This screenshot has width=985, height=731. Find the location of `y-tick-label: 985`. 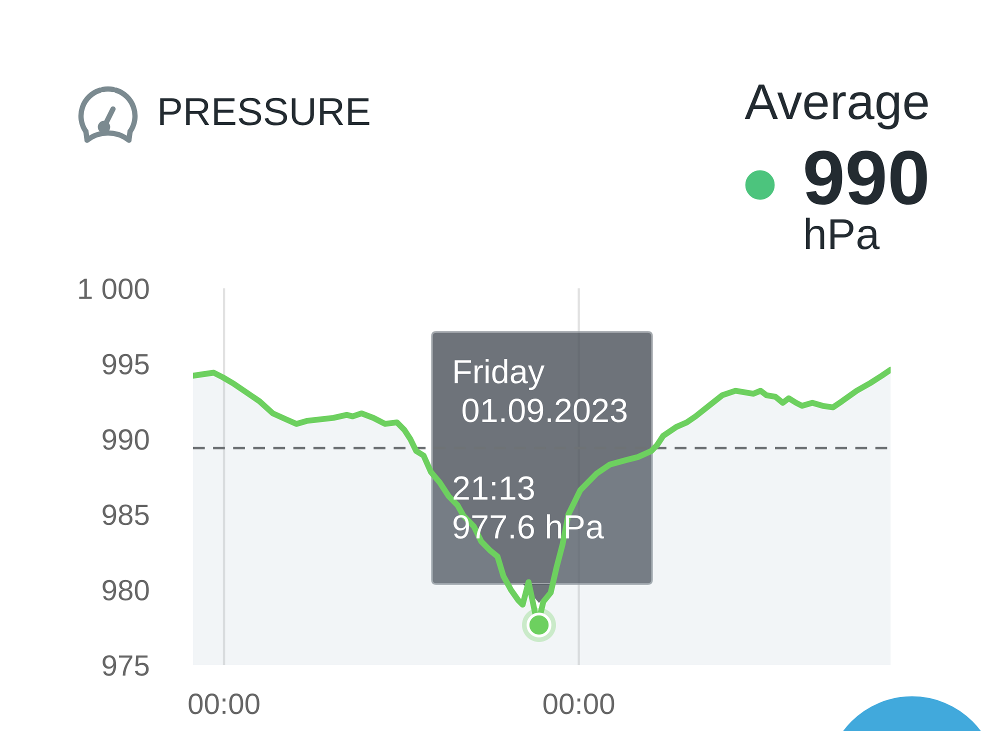

y-tick-label: 985 is located at coordinates (125, 515).